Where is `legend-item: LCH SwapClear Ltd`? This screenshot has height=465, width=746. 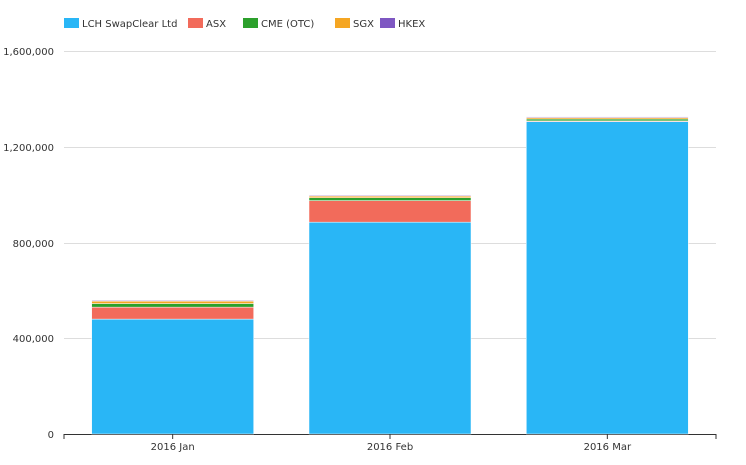
legend-item: LCH SwapClear Ltd is located at coordinates (120, 24).